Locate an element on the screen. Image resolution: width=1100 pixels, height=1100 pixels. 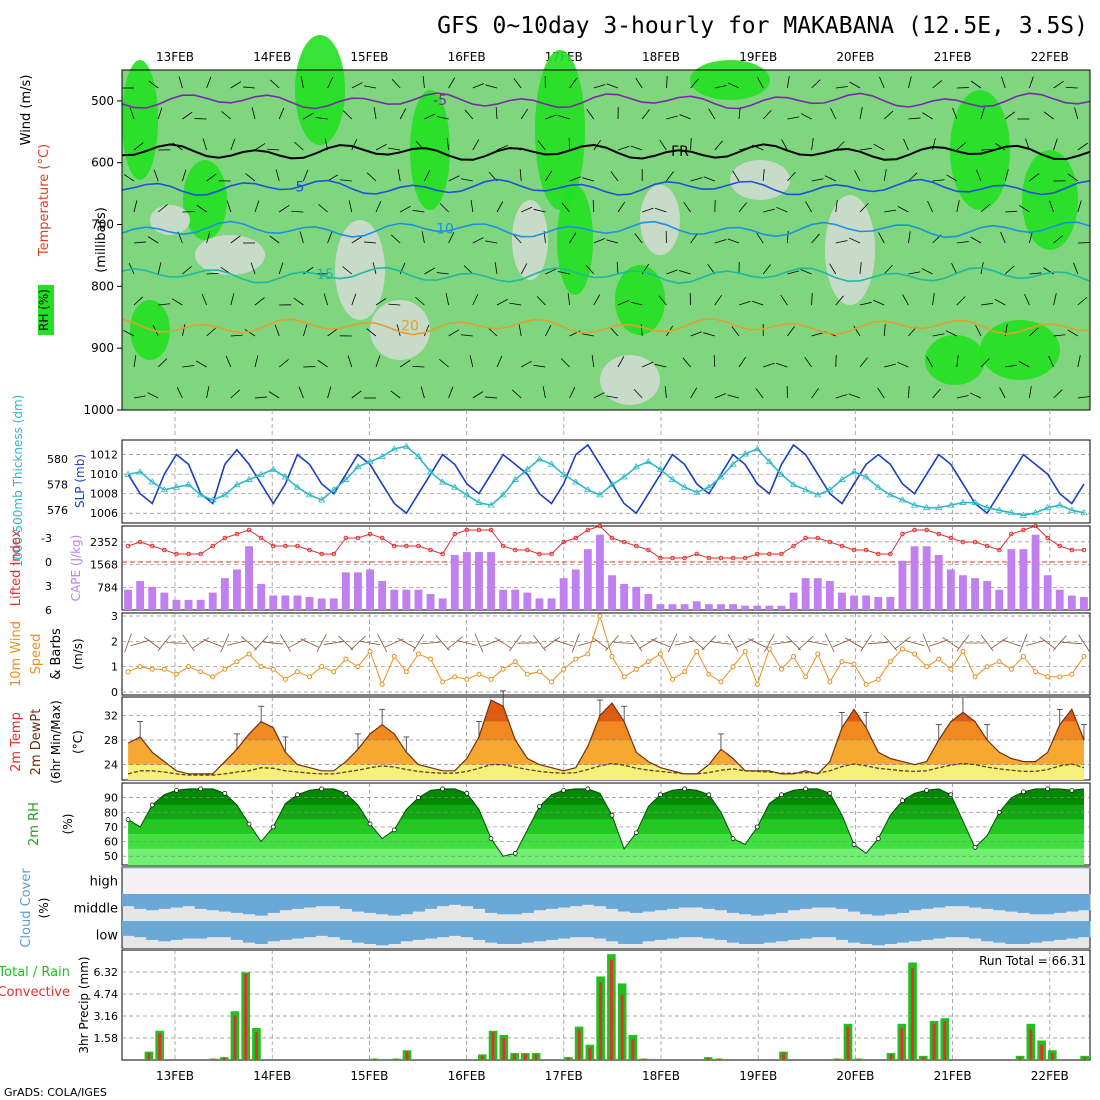
temp-axis-label-2: 2m DewPt is located at coordinates (36, 742).